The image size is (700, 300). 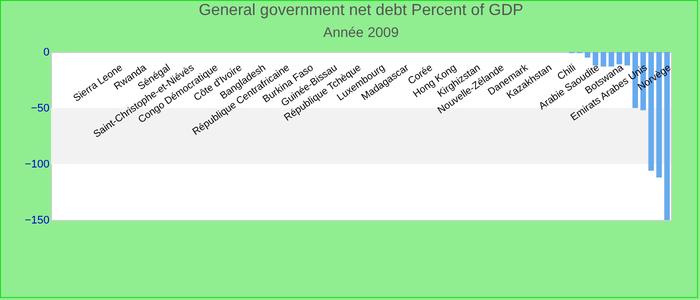 I want to click on y-tick-label: 0, so click(x=46, y=52).